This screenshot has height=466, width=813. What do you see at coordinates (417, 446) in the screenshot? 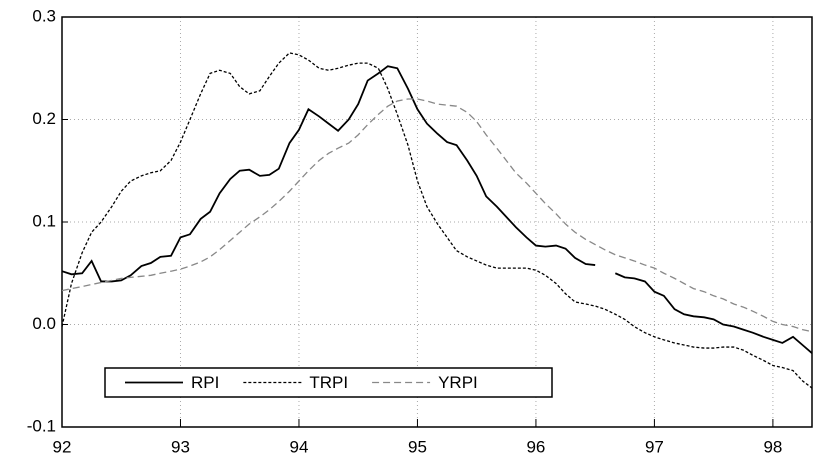
I see `x-tick-label: 95` at bounding box center [417, 446].